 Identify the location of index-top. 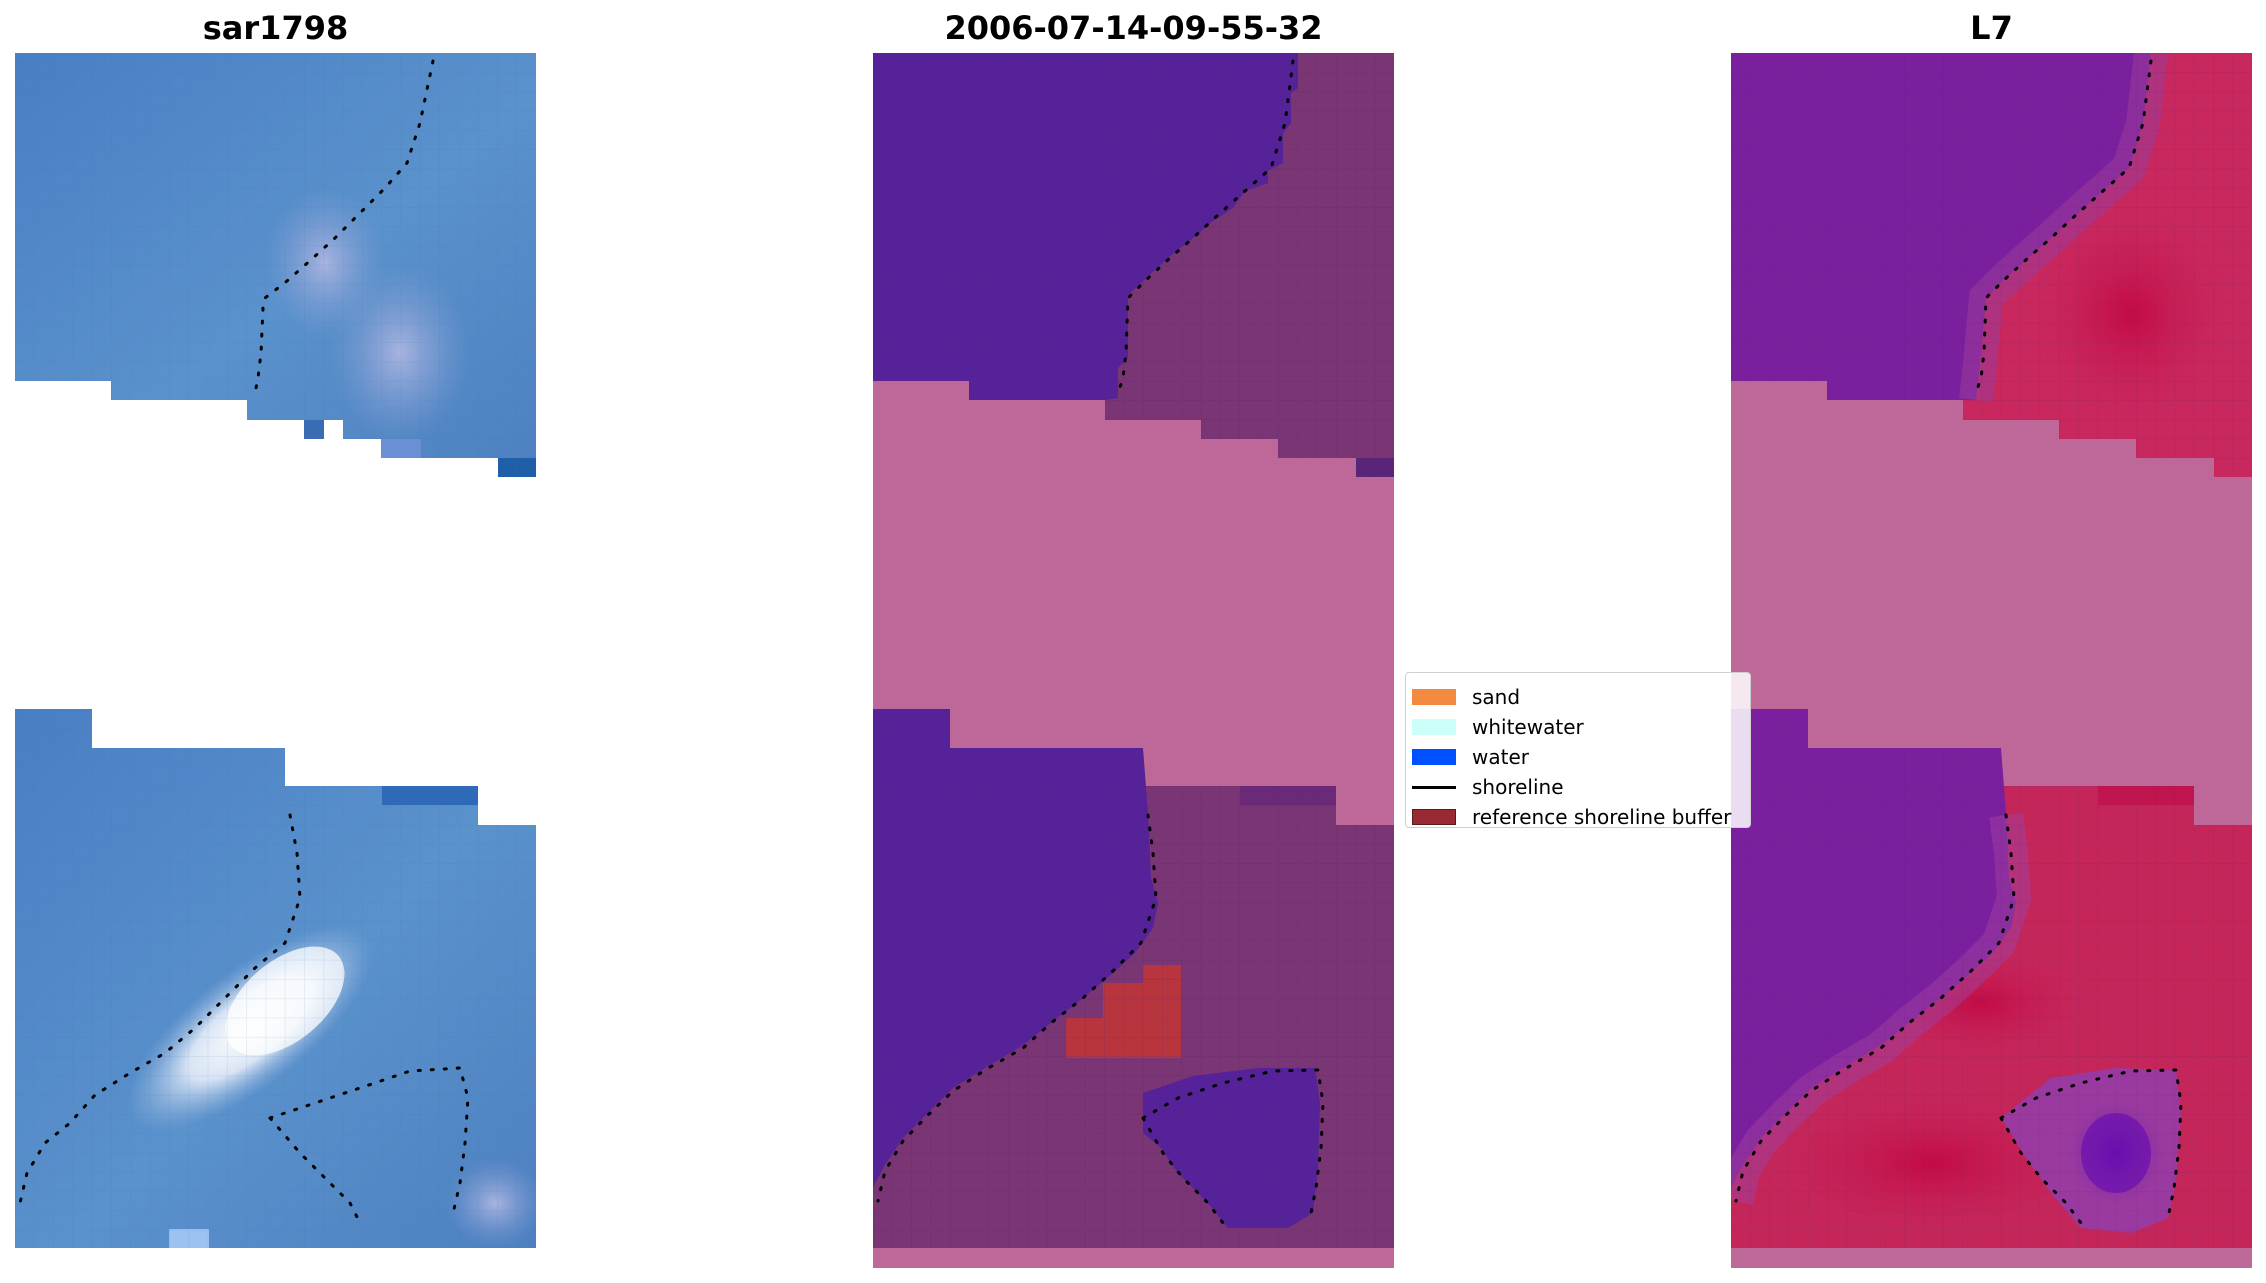
(1991, 265).